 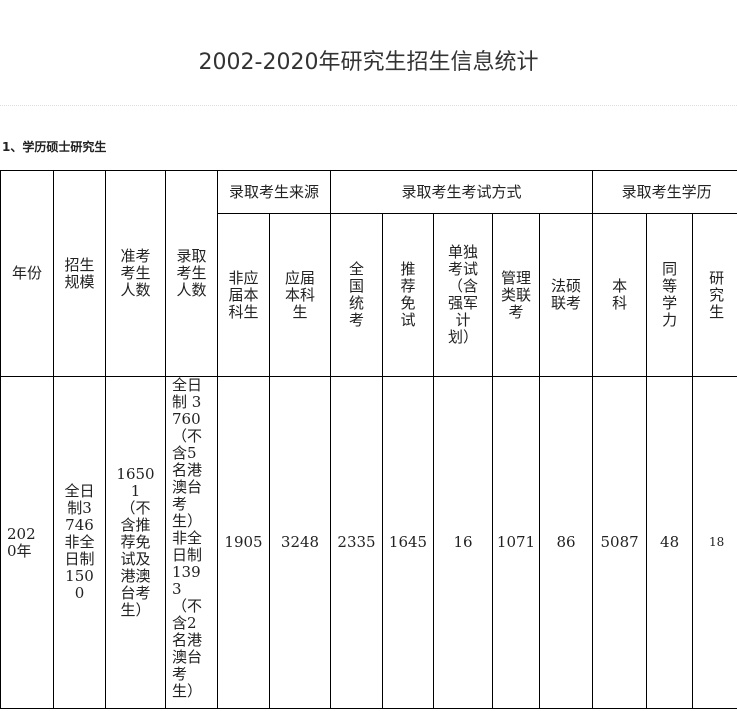 I want to click on header-exam-recommend: 推荐免试, so click(x=408, y=295).